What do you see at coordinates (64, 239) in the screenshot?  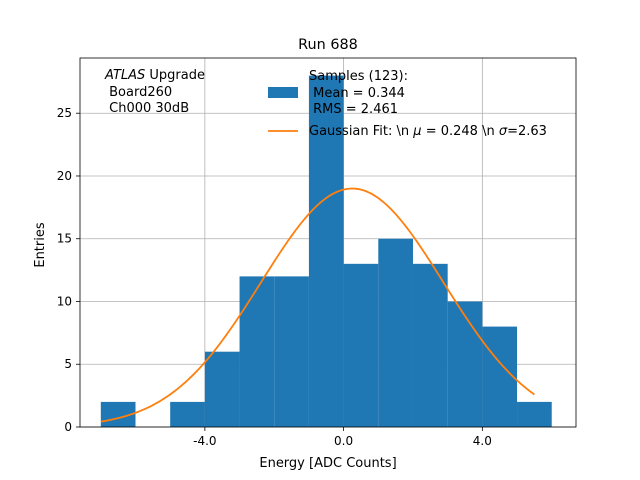 I see `y-tick-label: 15` at bounding box center [64, 239].